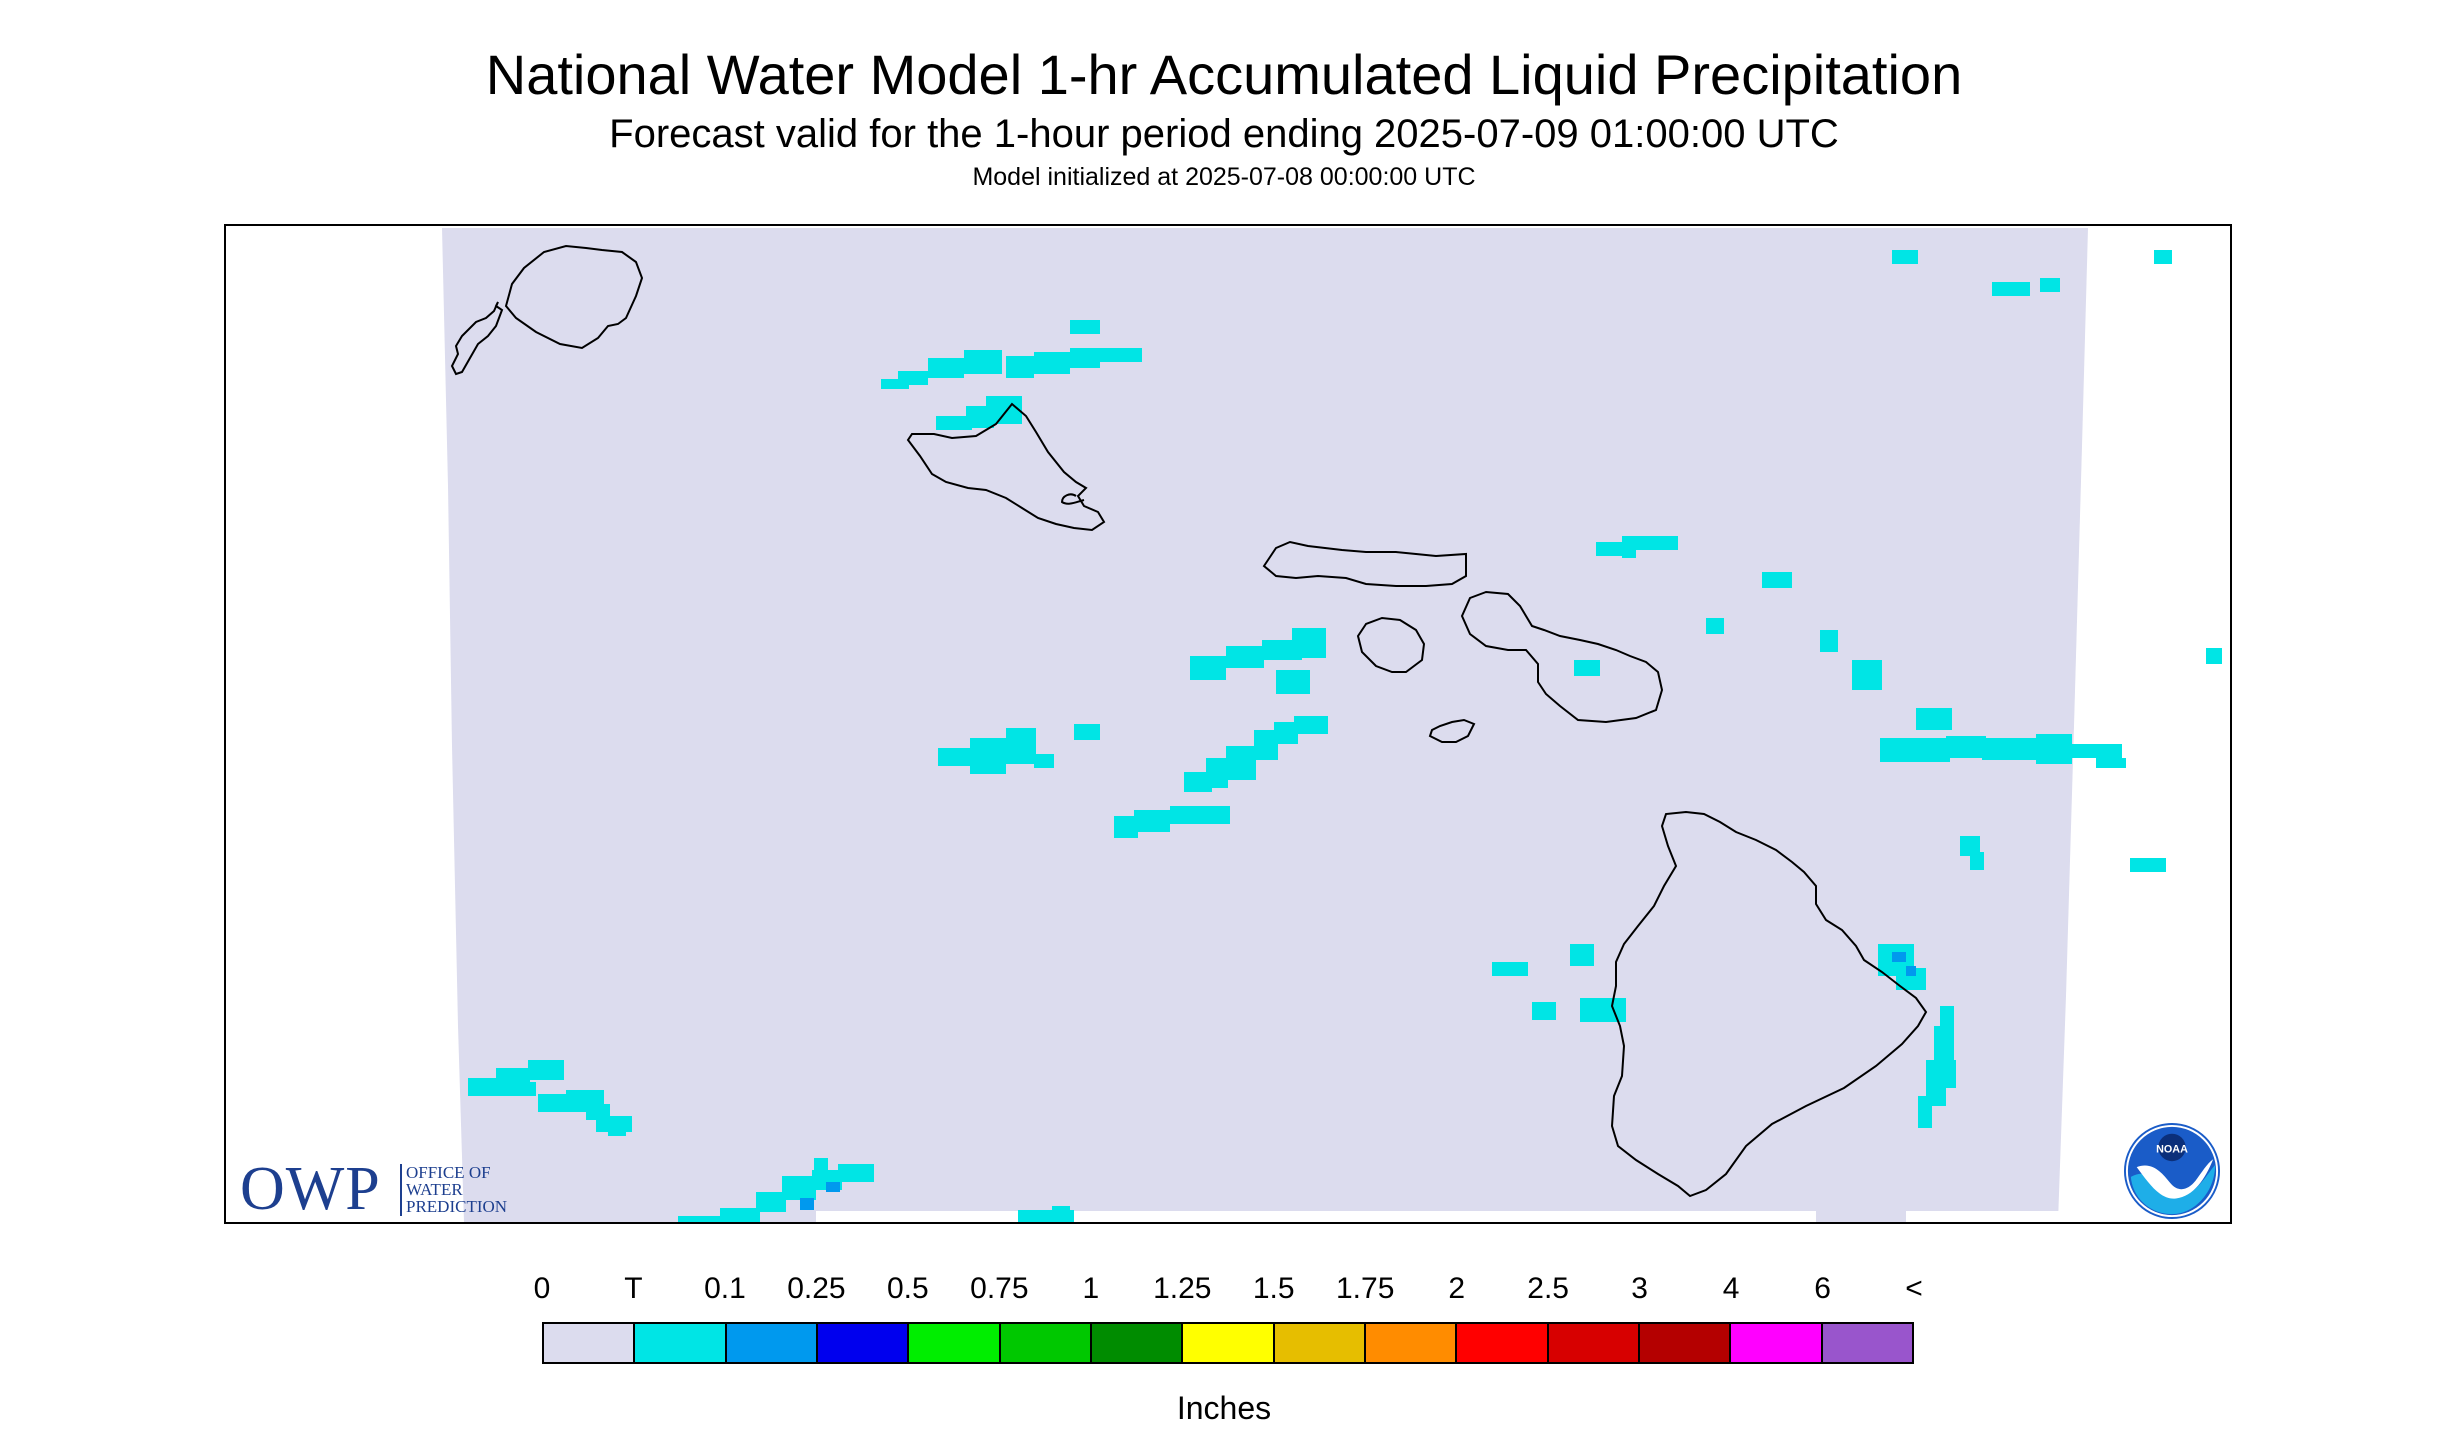 The image size is (2448, 1448). I want to click on oahu-island, so click(1006, 467).